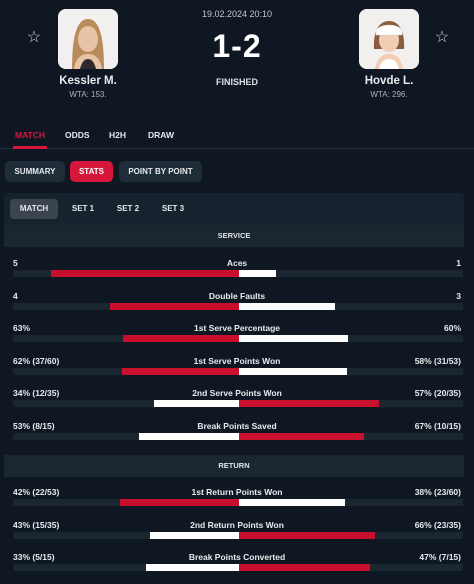 The width and height of the screenshot is (474, 584). I want to click on home-player-avatar, so click(88, 39).